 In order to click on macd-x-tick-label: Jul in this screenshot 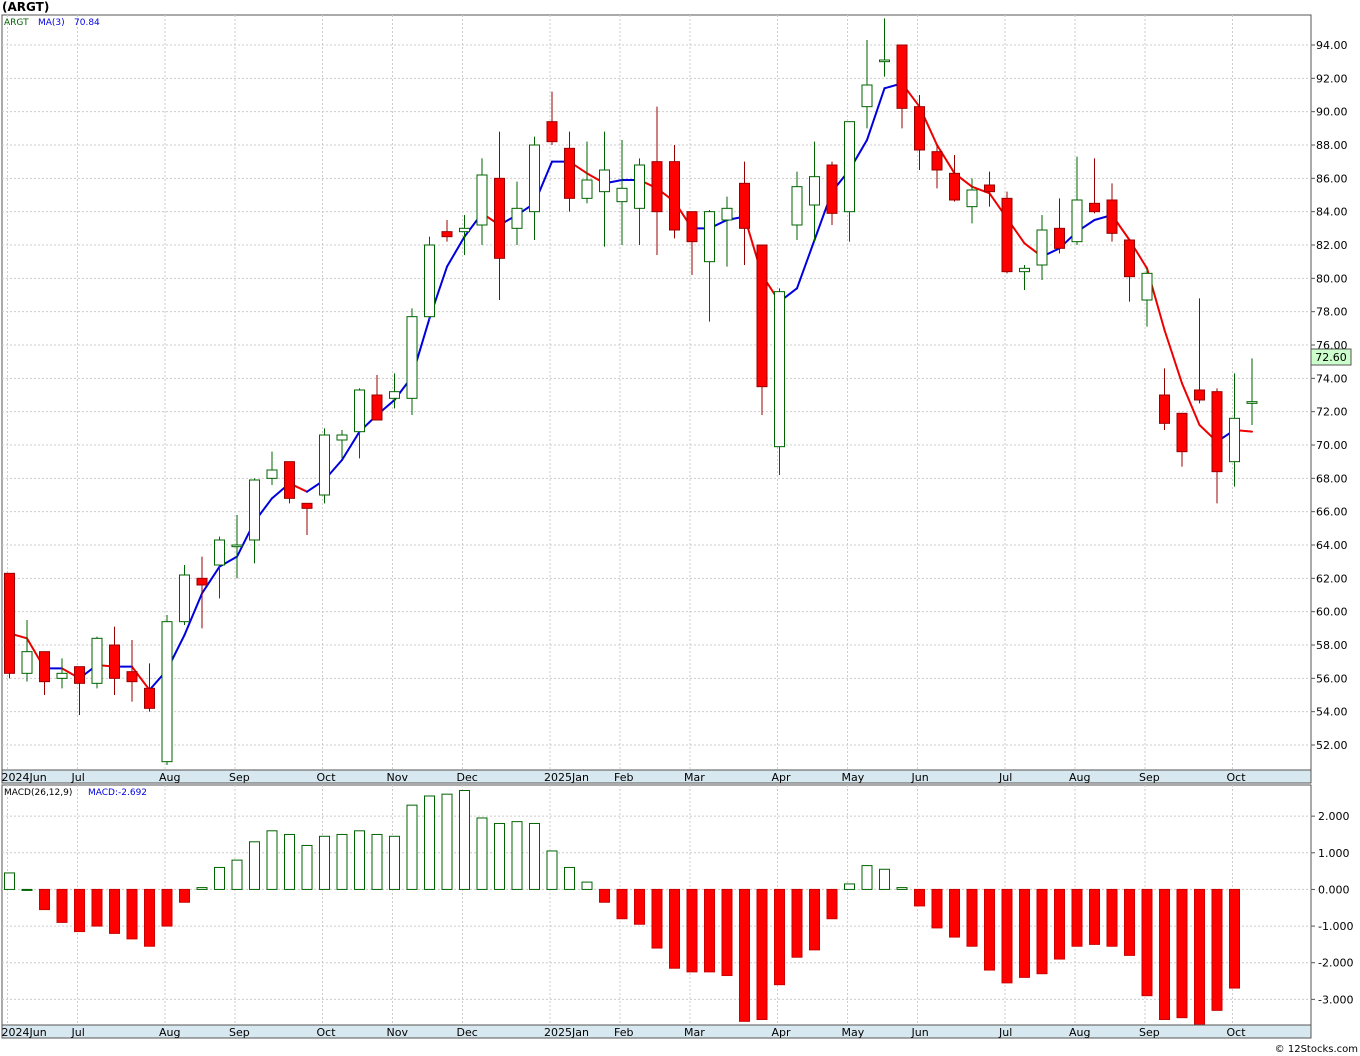, I will do `click(78, 1032)`.